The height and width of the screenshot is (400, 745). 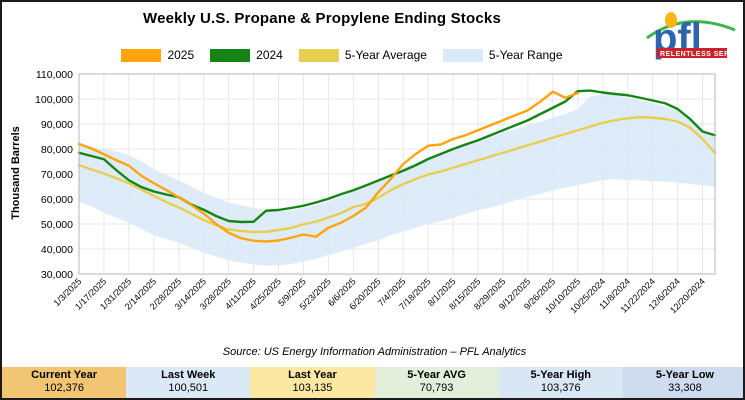 I want to click on legend-item-5yr-range: 5-Year Range, so click(x=502, y=55).